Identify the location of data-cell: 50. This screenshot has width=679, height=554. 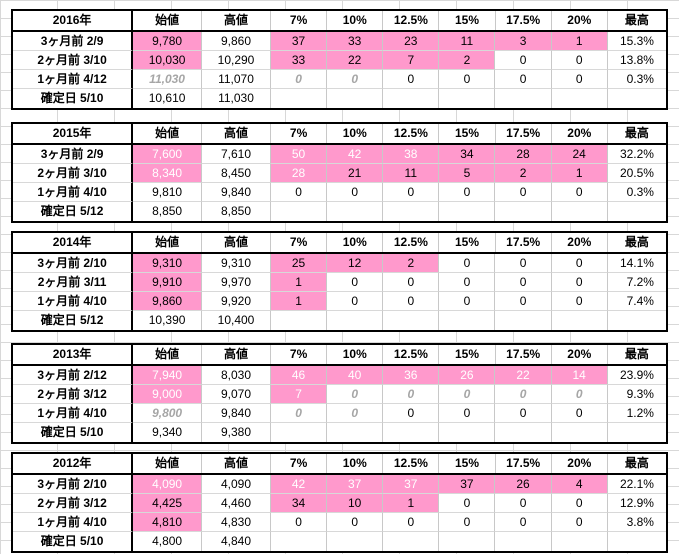
(299, 154).